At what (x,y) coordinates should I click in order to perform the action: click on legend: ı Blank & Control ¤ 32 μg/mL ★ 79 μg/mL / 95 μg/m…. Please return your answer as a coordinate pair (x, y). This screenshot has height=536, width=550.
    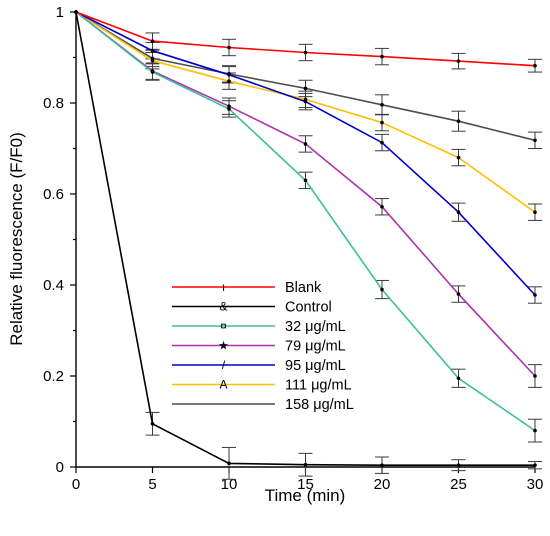
    Looking at the image, I should click on (263, 346).